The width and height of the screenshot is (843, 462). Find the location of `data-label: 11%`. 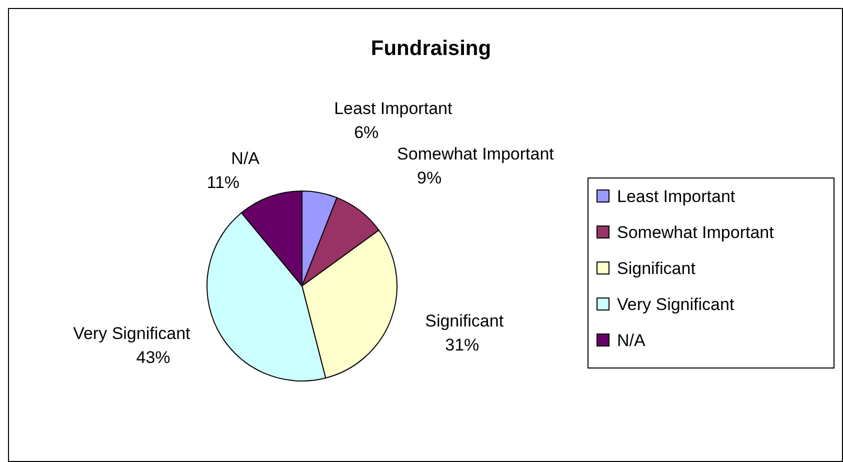

data-label: 11% is located at coordinates (223, 182).